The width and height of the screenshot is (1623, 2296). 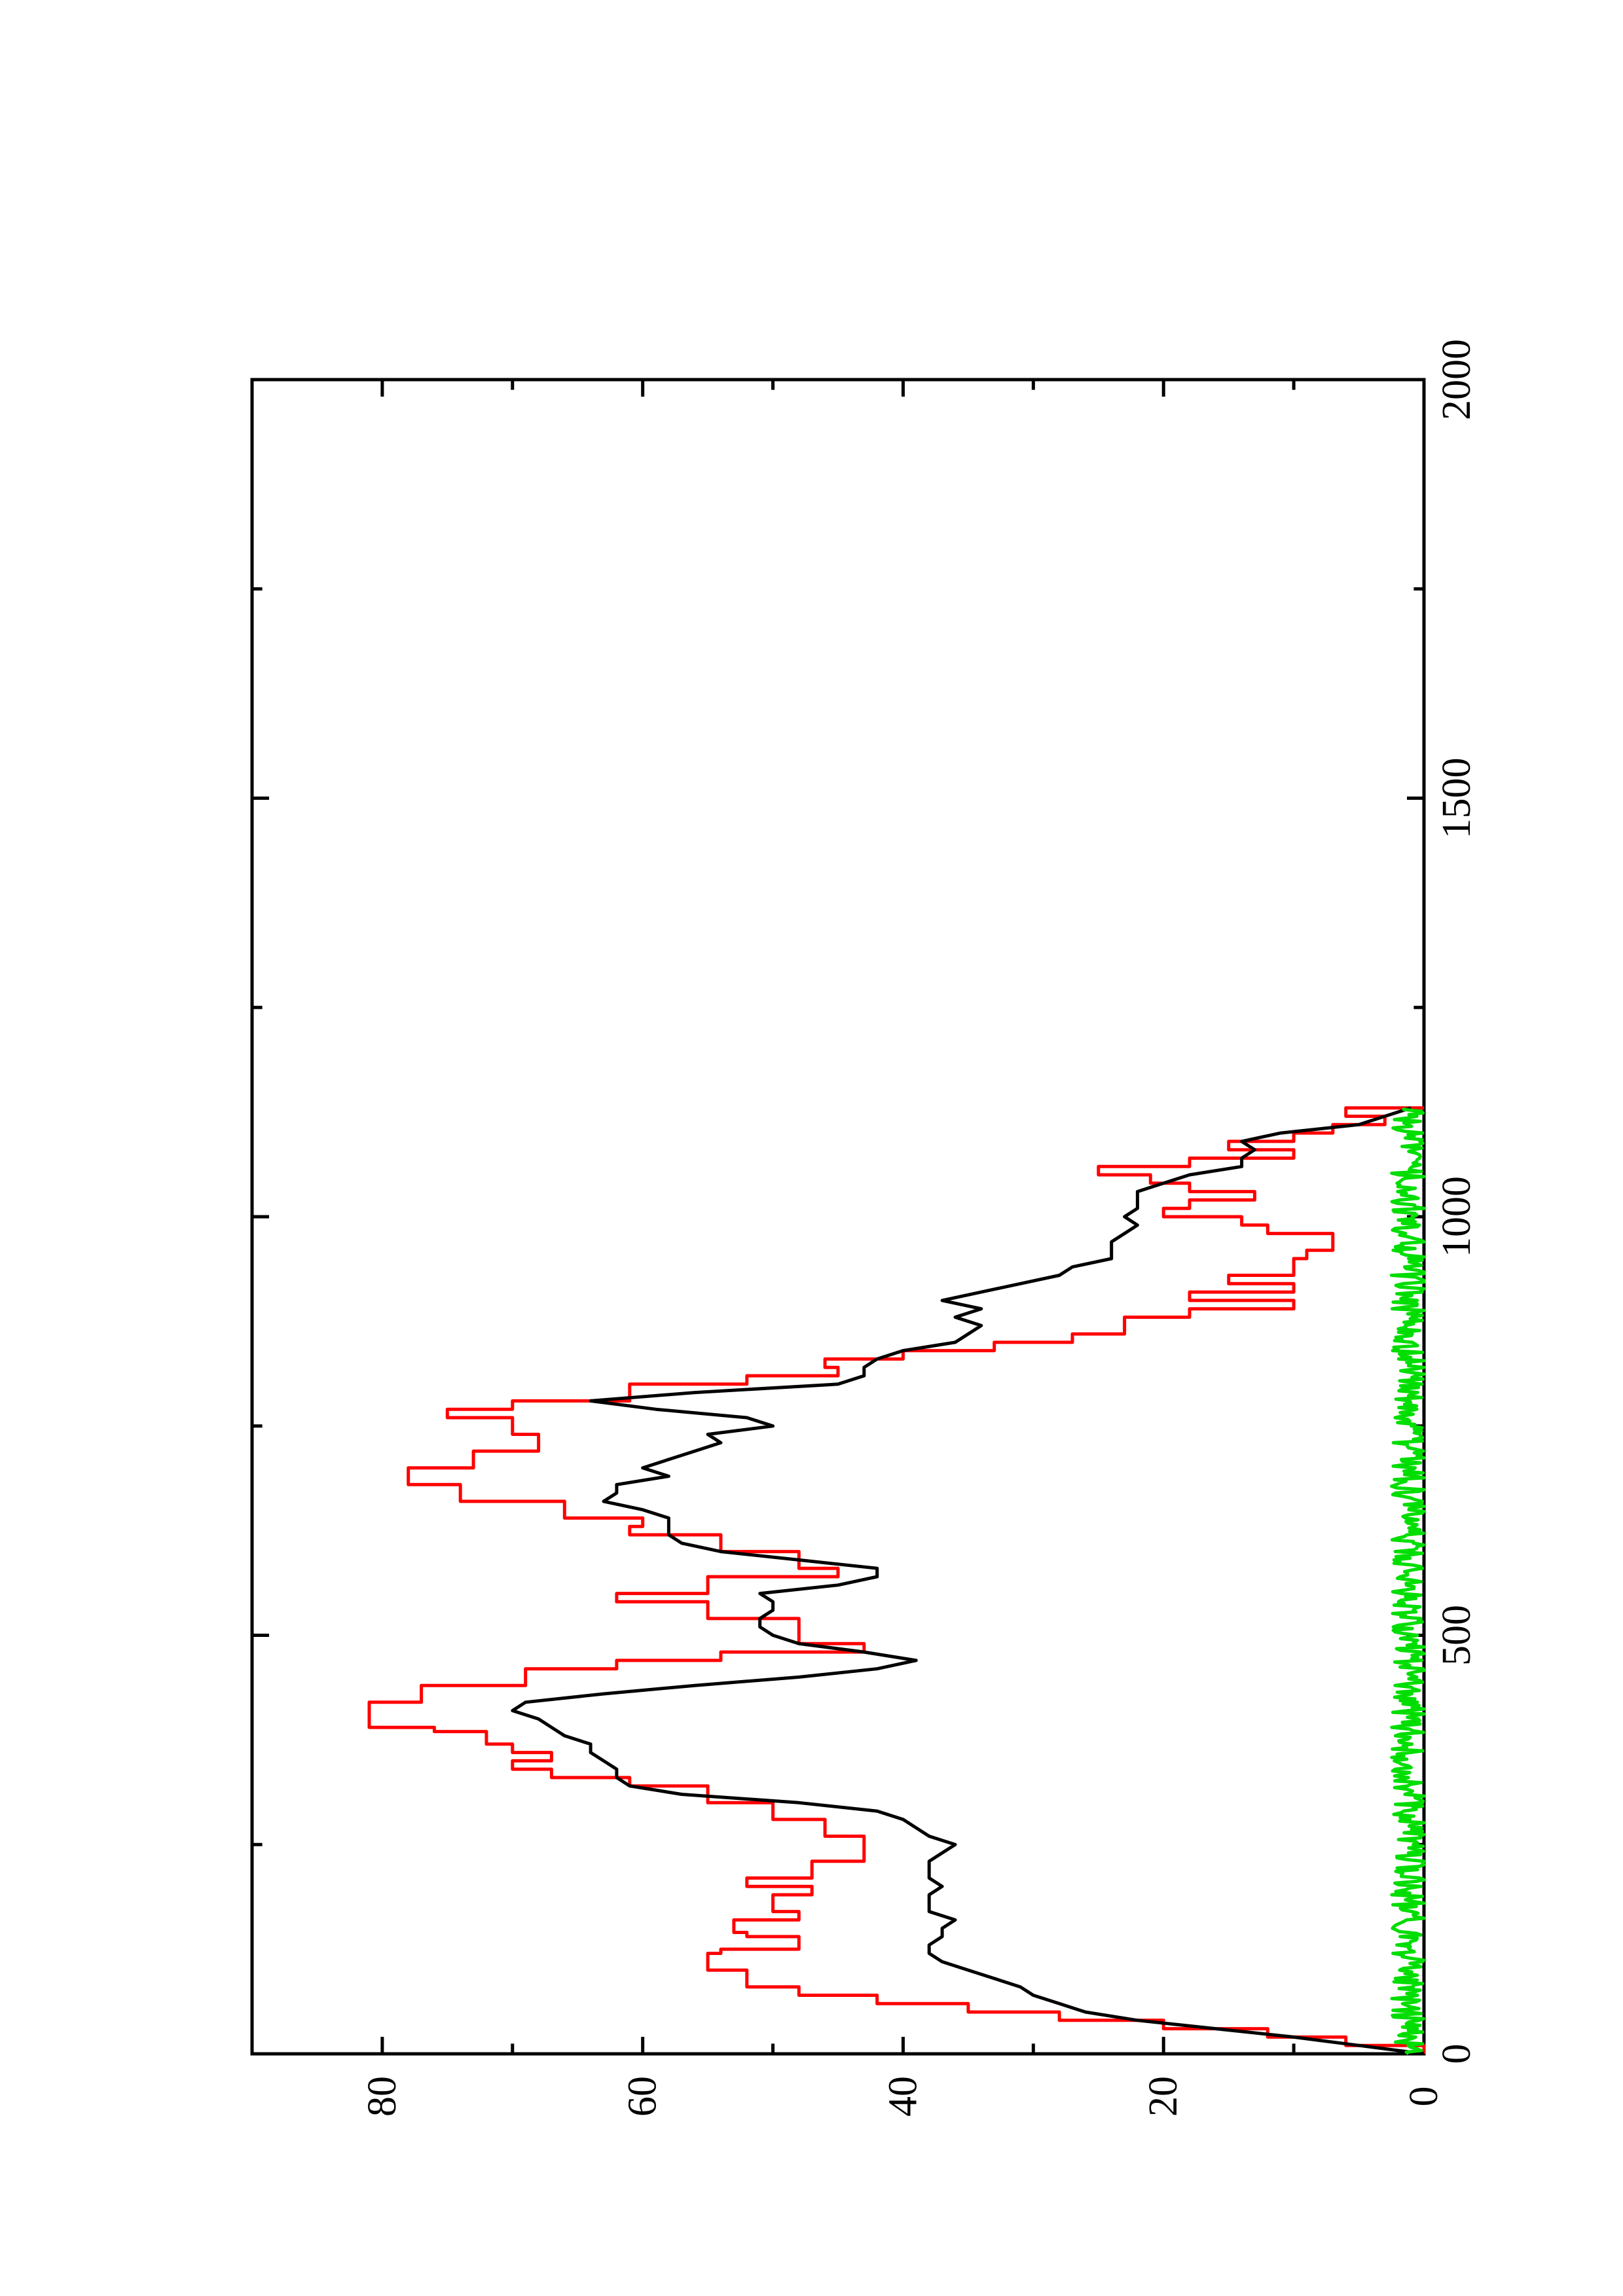 I want to click on x-tick-label: 2000, so click(x=1456, y=379).